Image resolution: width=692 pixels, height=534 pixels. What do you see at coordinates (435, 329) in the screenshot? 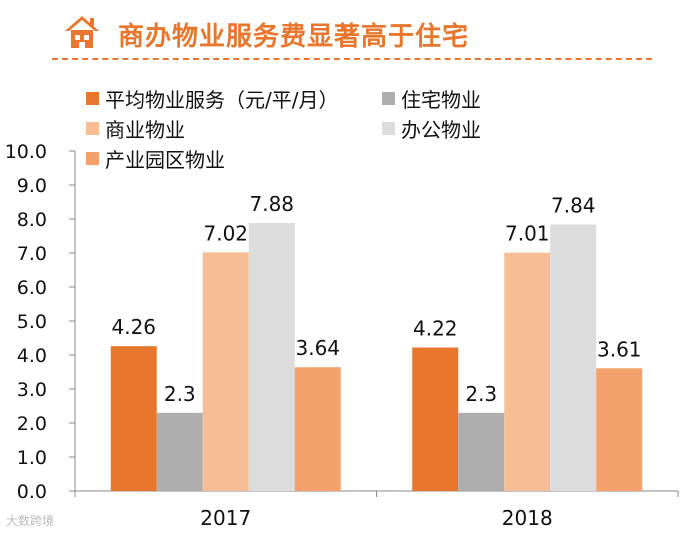
I see `data-label: 4.22` at bounding box center [435, 329].